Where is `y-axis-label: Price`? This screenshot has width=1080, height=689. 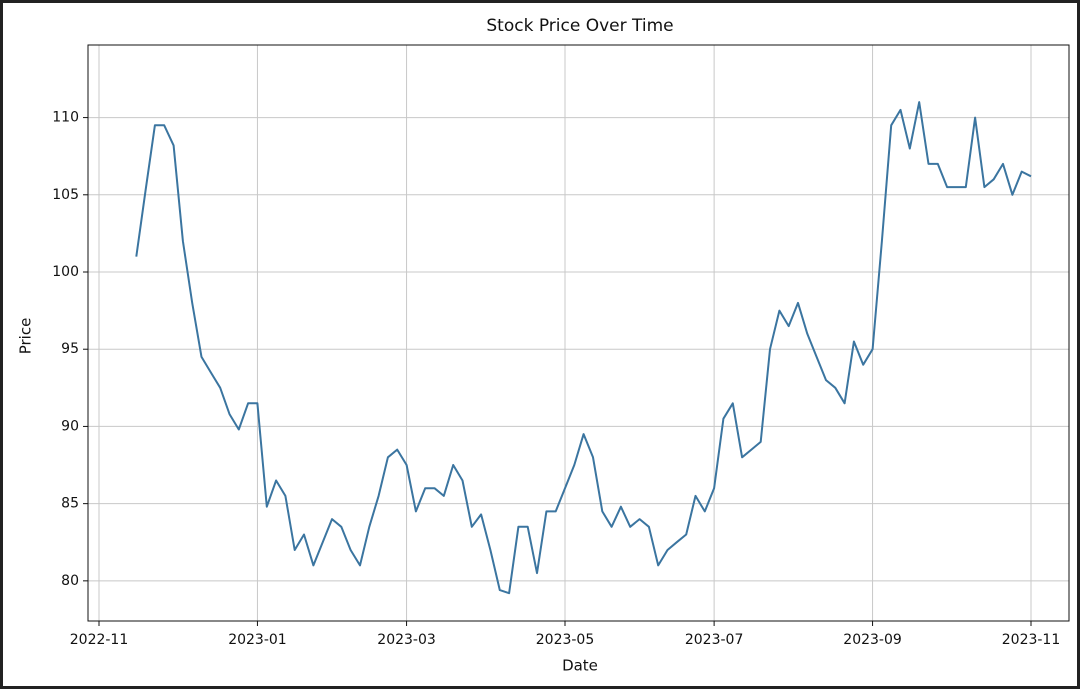
y-axis-label: Price is located at coordinates (26, 336).